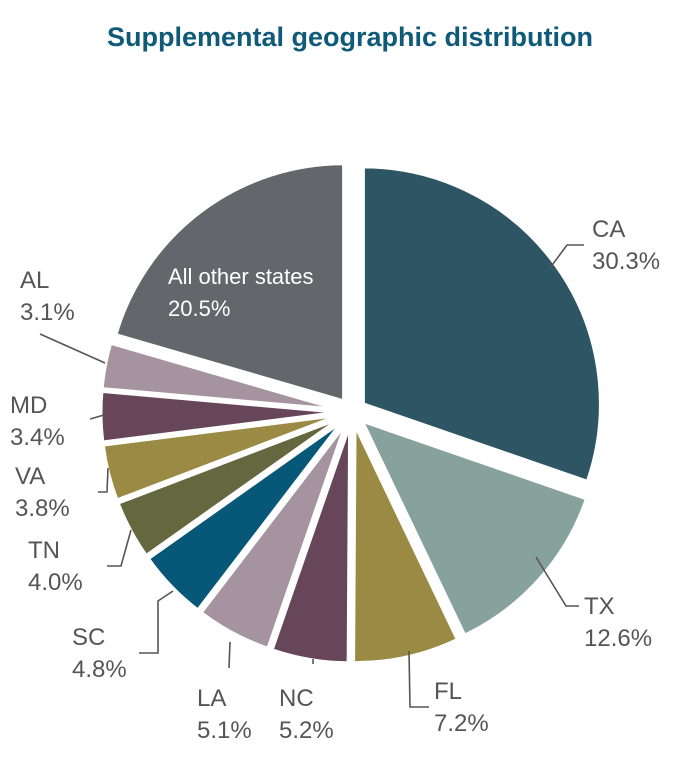  I want to click on pie-slice-fl, so click(406, 545).